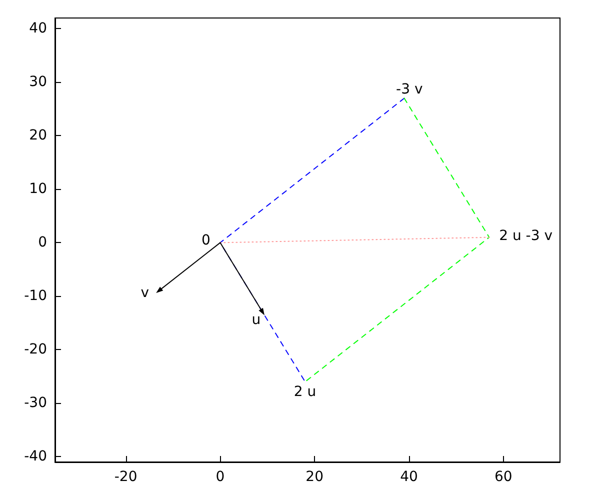 The height and width of the screenshot is (500, 600). I want to click on x-tick-label: 0, so click(220, 477).